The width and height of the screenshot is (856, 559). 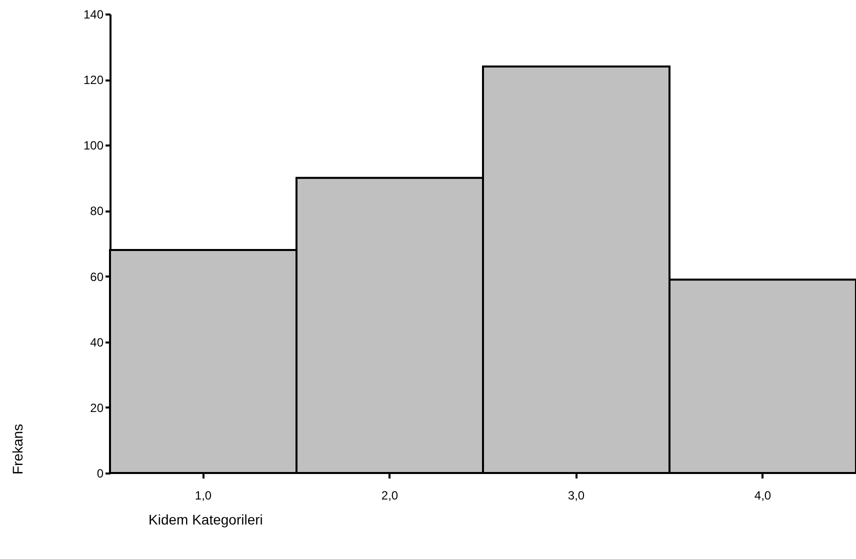 What do you see at coordinates (763, 495) in the screenshot?
I see `x-tick-label: 4,0` at bounding box center [763, 495].